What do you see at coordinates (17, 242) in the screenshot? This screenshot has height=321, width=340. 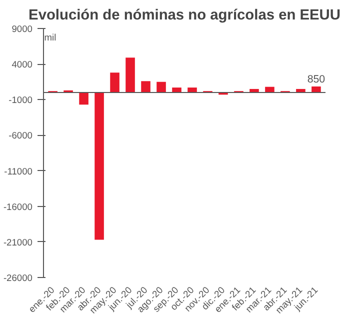 I see `y-tick-label: -21000` at bounding box center [17, 242].